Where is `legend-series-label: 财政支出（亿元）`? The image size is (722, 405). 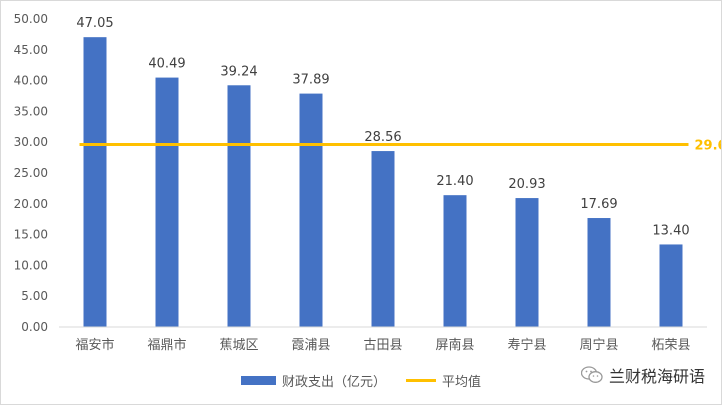
legend-series-label: 财政支出（亿元） is located at coordinates (334, 382).